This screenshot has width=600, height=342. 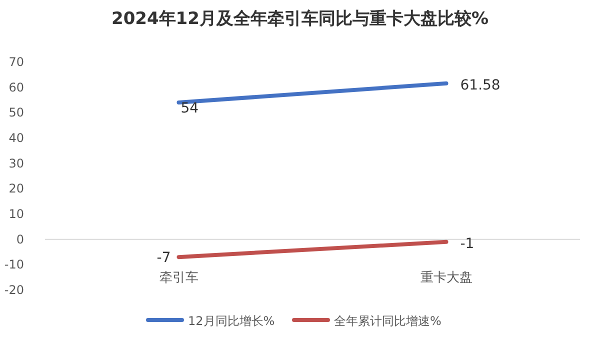 I want to click on y-tick-label: 60, so click(x=16, y=87).